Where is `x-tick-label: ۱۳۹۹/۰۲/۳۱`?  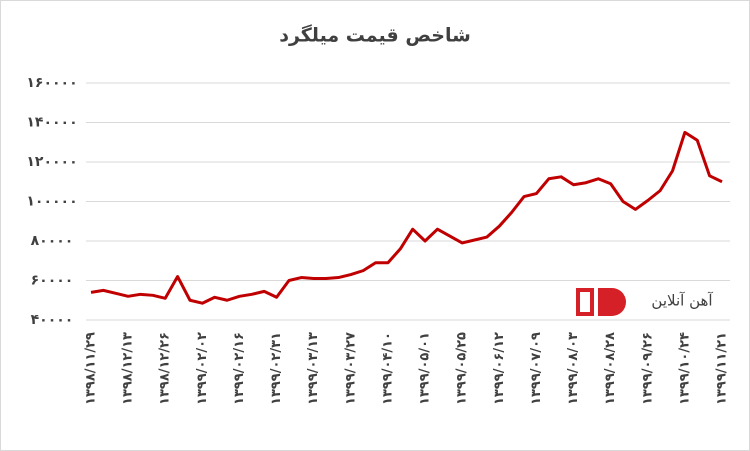 x-tick-label: ۱۳۹۹/۰۲/۳۱ is located at coordinates (276, 368).